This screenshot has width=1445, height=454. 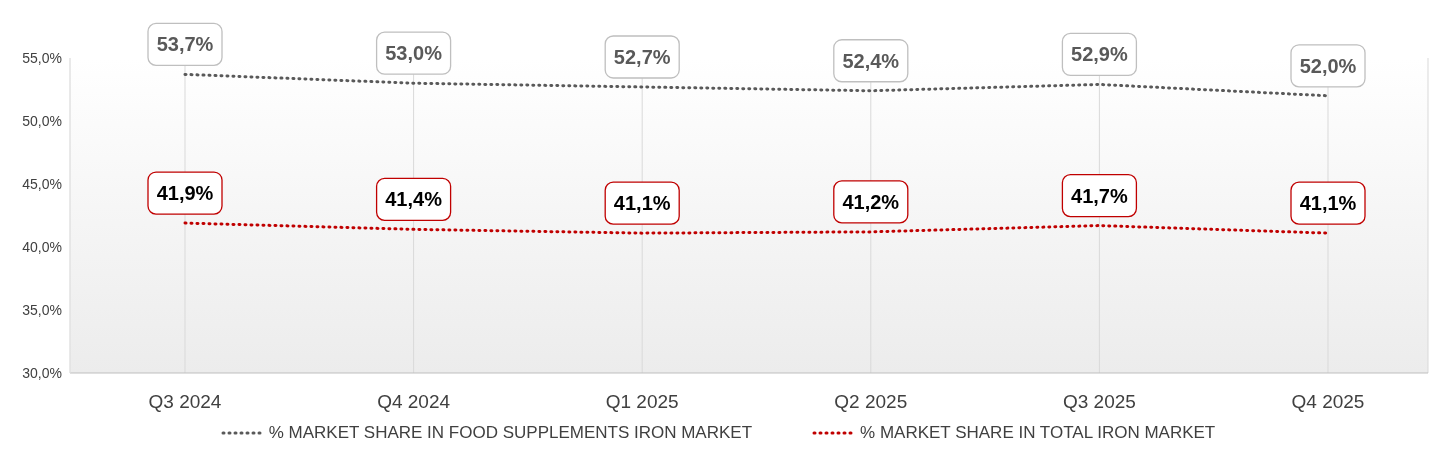 What do you see at coordinates (871, 201) in the screenshot?
I see `data-label: 41,2%` at bounding box center [871, 201].